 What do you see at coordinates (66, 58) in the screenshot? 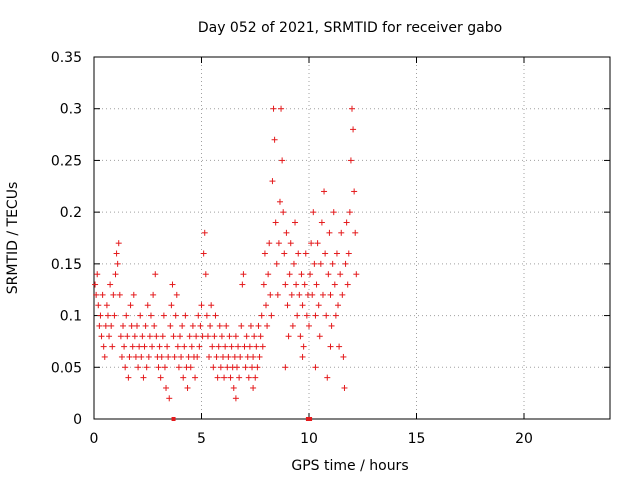
I see `y-tick-label: 0.35` at bounding box center [66, 58].